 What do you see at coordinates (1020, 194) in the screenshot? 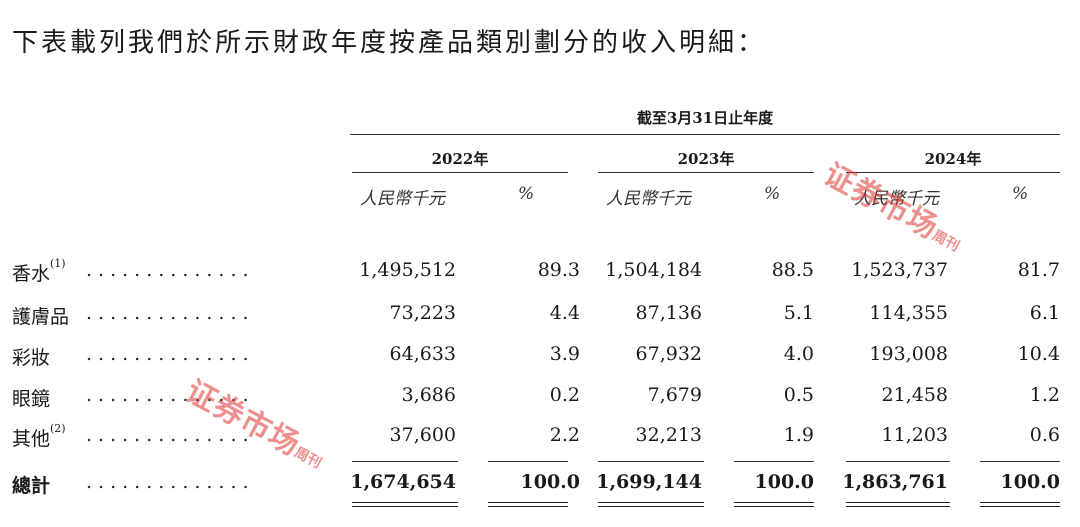
I see `sub-pct-2024: %` at bounding box center [1020, 194].